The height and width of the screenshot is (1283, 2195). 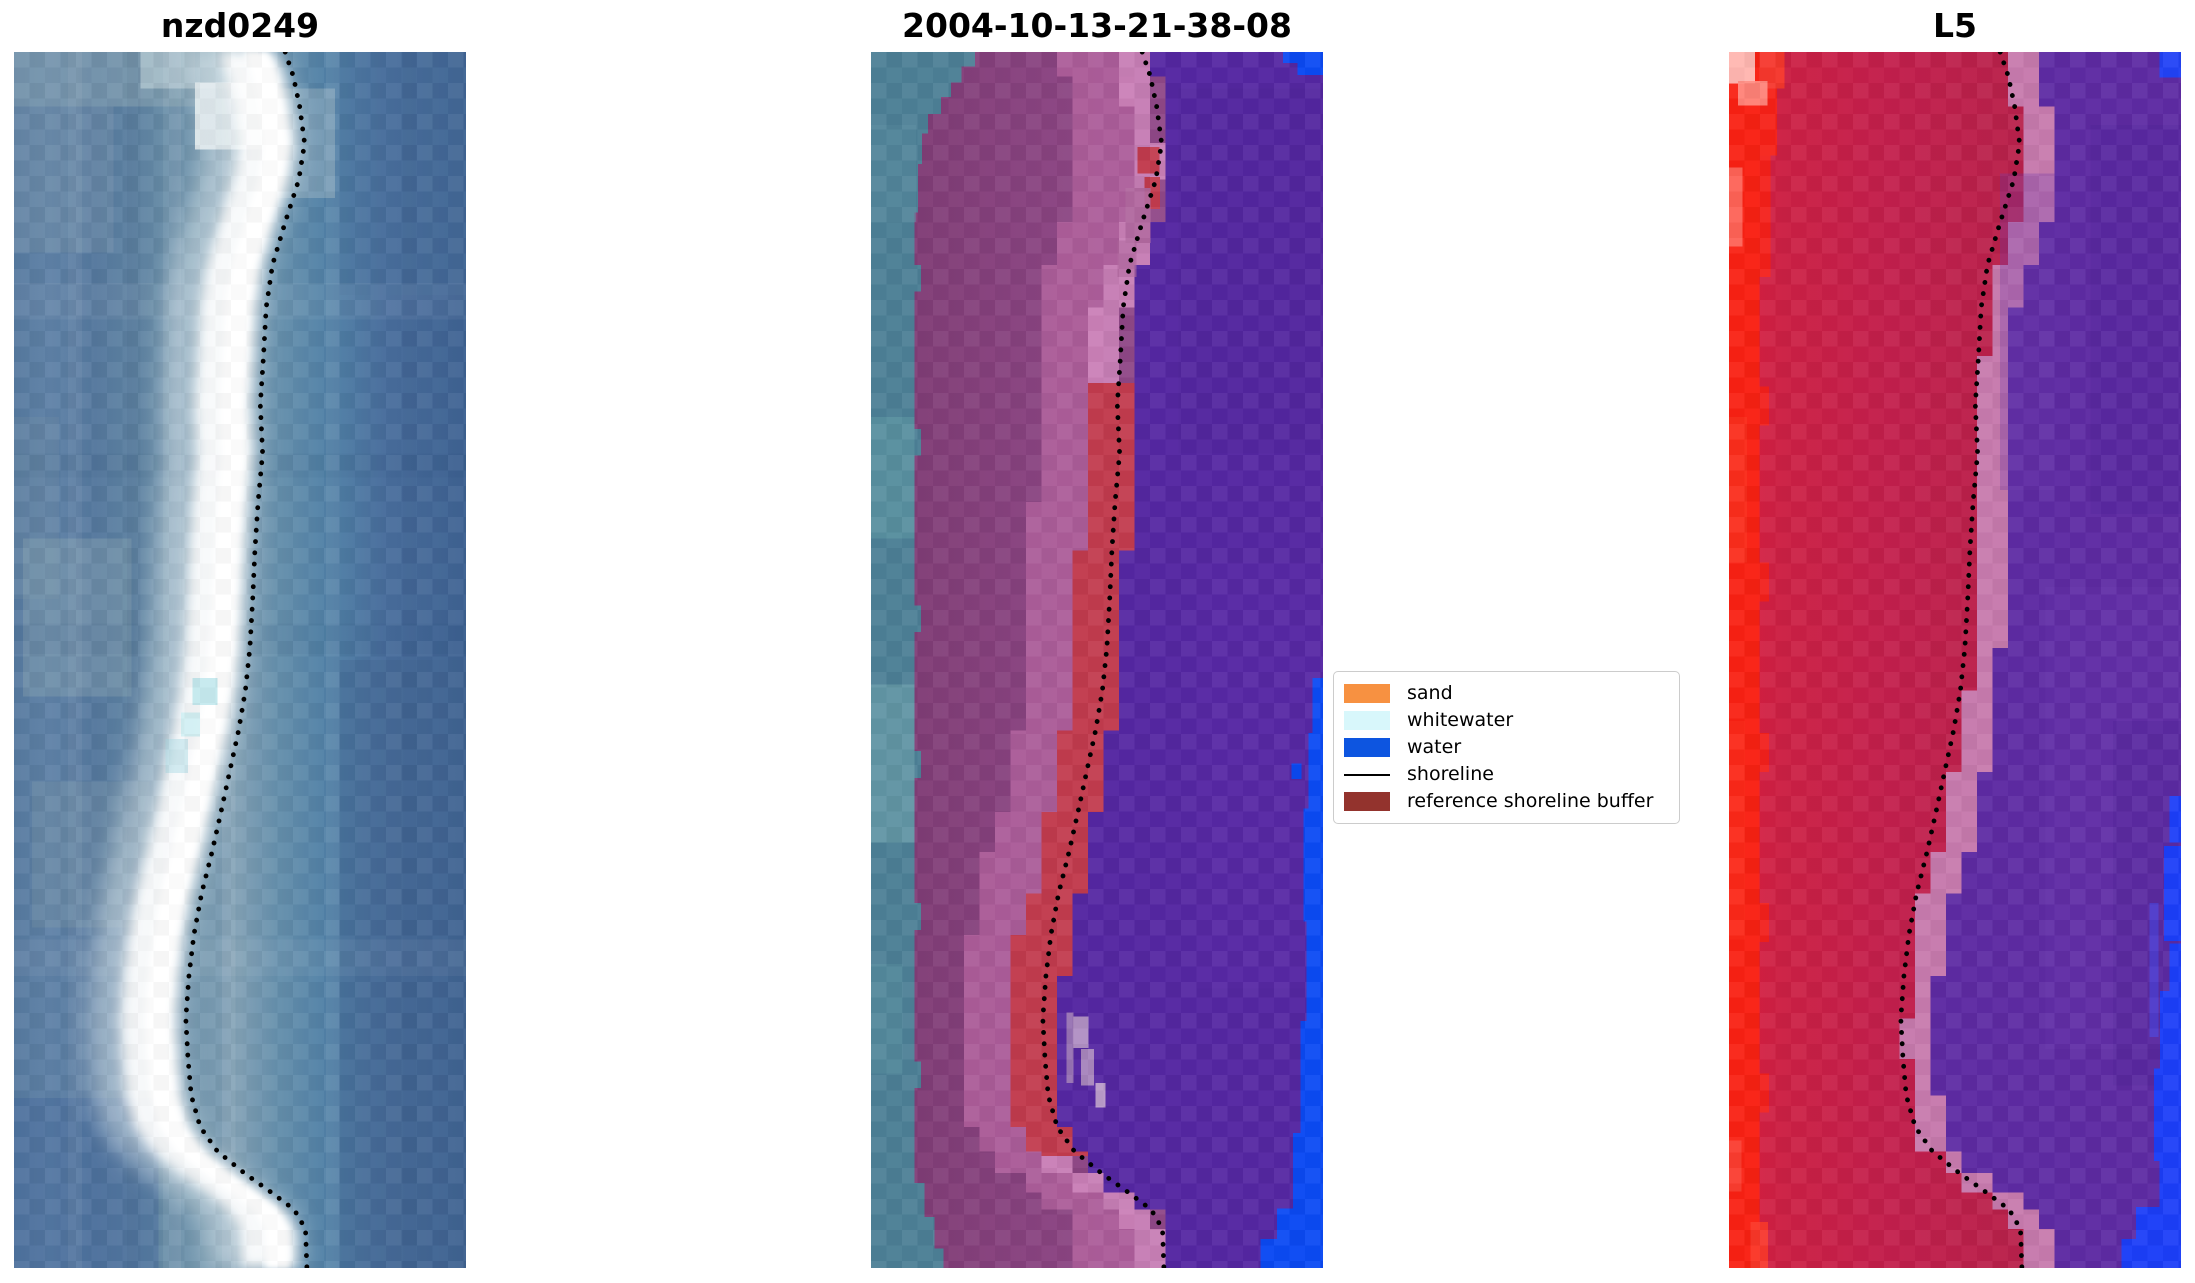 What do you see at coordinates (1367, 774) in the screenshot?
I see `shoreline-line-icon` at bounding box center [1367, 774].